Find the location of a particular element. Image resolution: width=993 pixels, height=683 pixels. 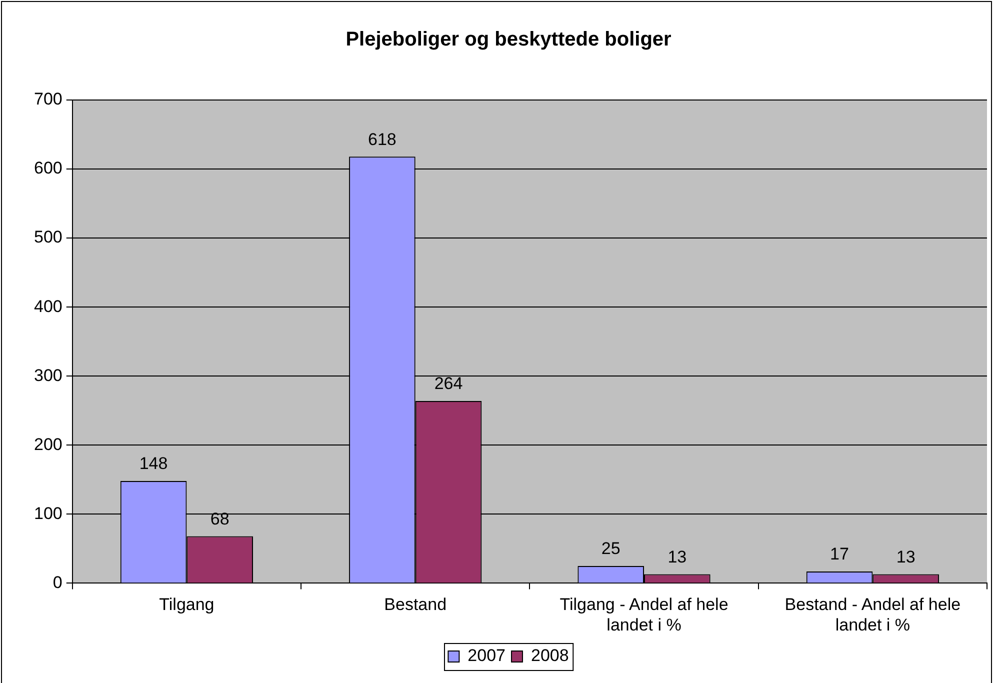

data-label: 618 is located at coordinates (382, 139).